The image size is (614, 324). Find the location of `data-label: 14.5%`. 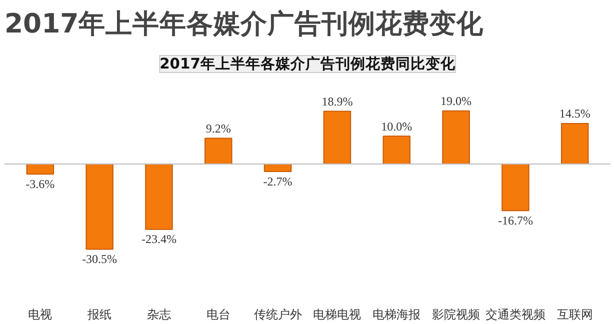

data-label: 14.5% is located at coordinates (574, 113).